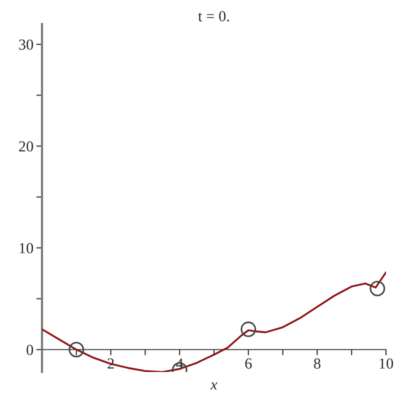  Describe the element at coordinates (30, 350) in the screenshot. I see `y-tick-label: 0` at that location.